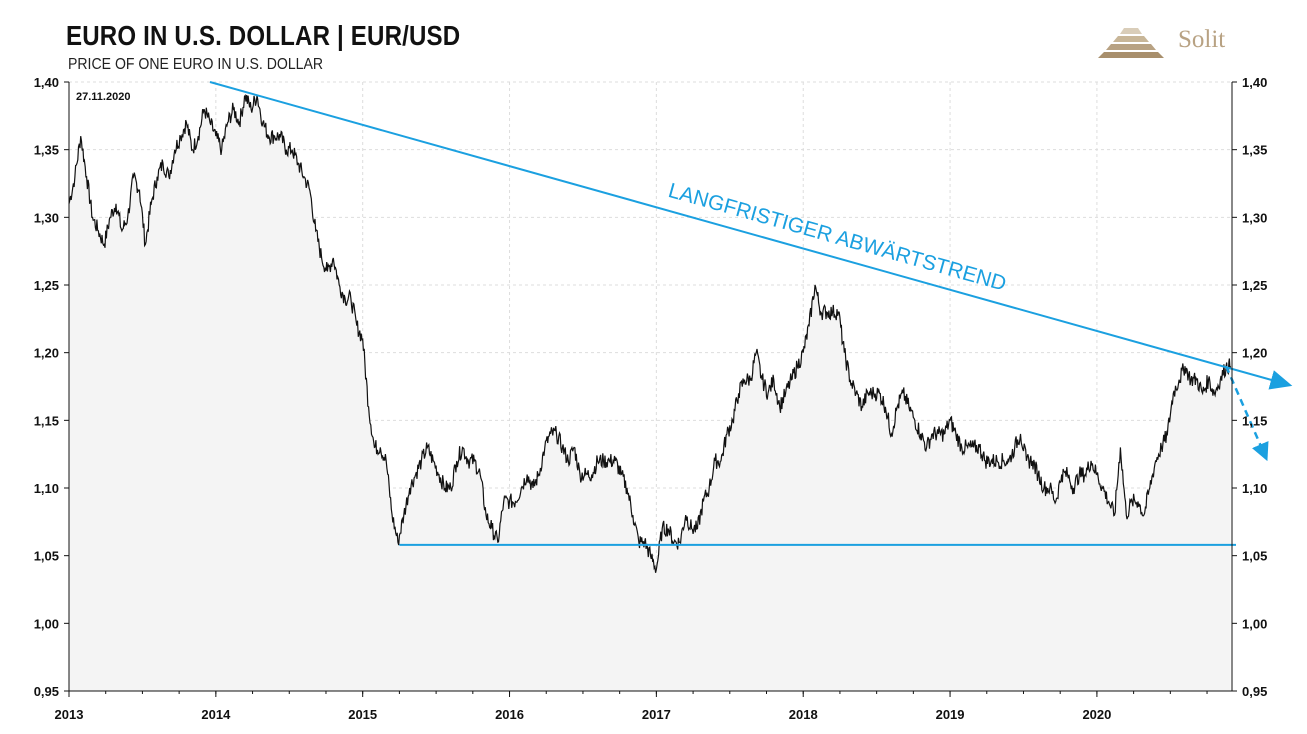  What do you see at coordinates (1254, 217) in the screenshot?
I see `y-tick-label-right: 1,30` at bounding box center [1254, 217].